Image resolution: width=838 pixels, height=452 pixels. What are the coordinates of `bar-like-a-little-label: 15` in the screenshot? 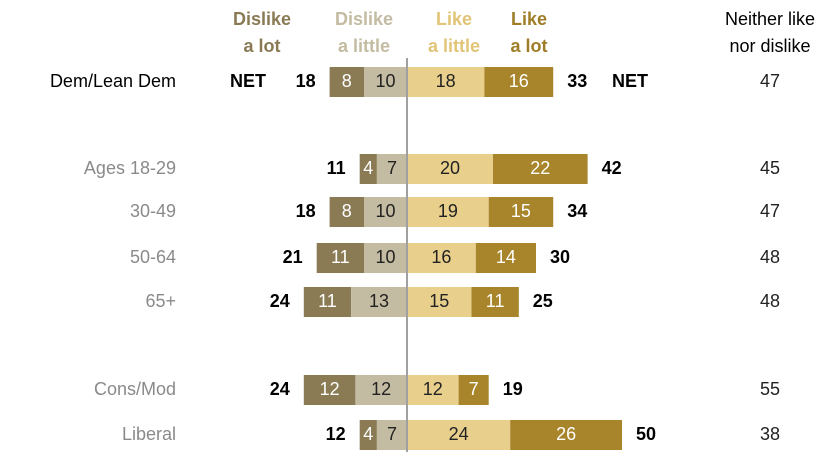 It's located at (439, 301).